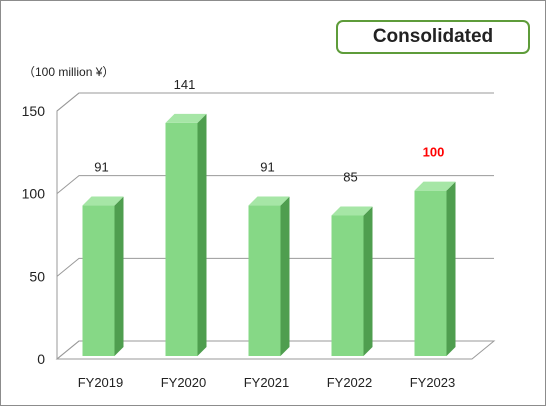  Describe the element at coordinates (350, 382) in the screenshot. I see `x-tick-label: FY2022` at that location.